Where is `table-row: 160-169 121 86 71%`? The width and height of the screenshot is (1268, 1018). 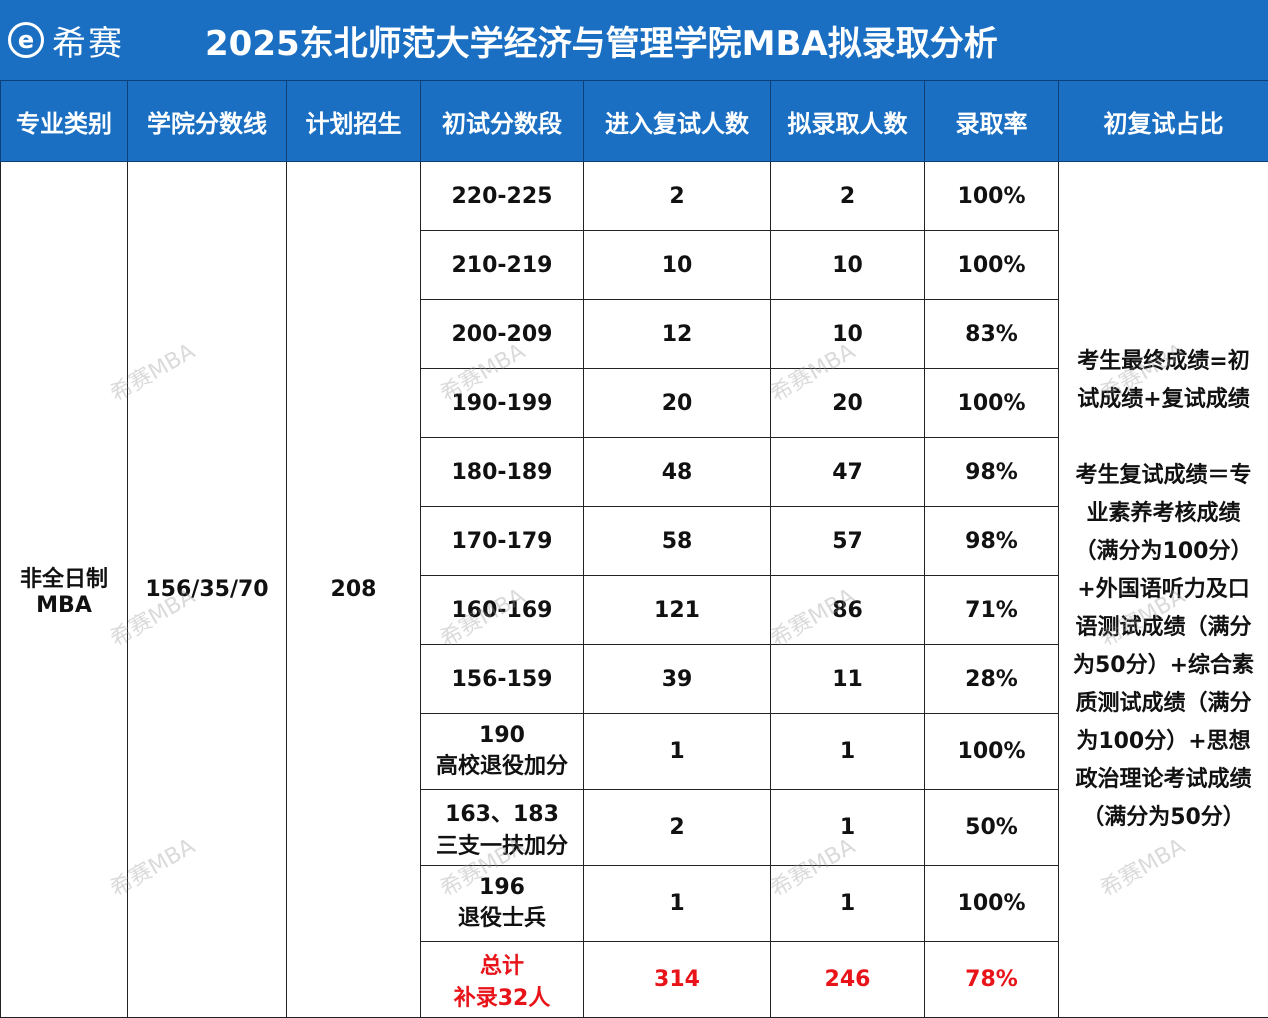 table-row: 160-169 121 86 71% is located at coordinates (634, 610).